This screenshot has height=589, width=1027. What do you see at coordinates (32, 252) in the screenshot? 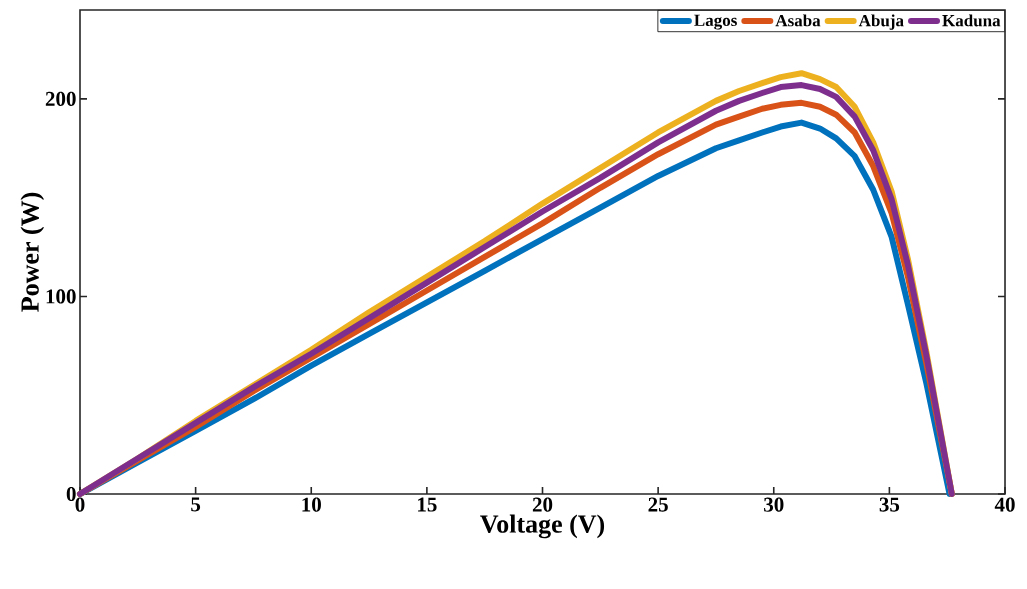
I see `y-axis-title: Power (W)` at bounding box center [32, 252].